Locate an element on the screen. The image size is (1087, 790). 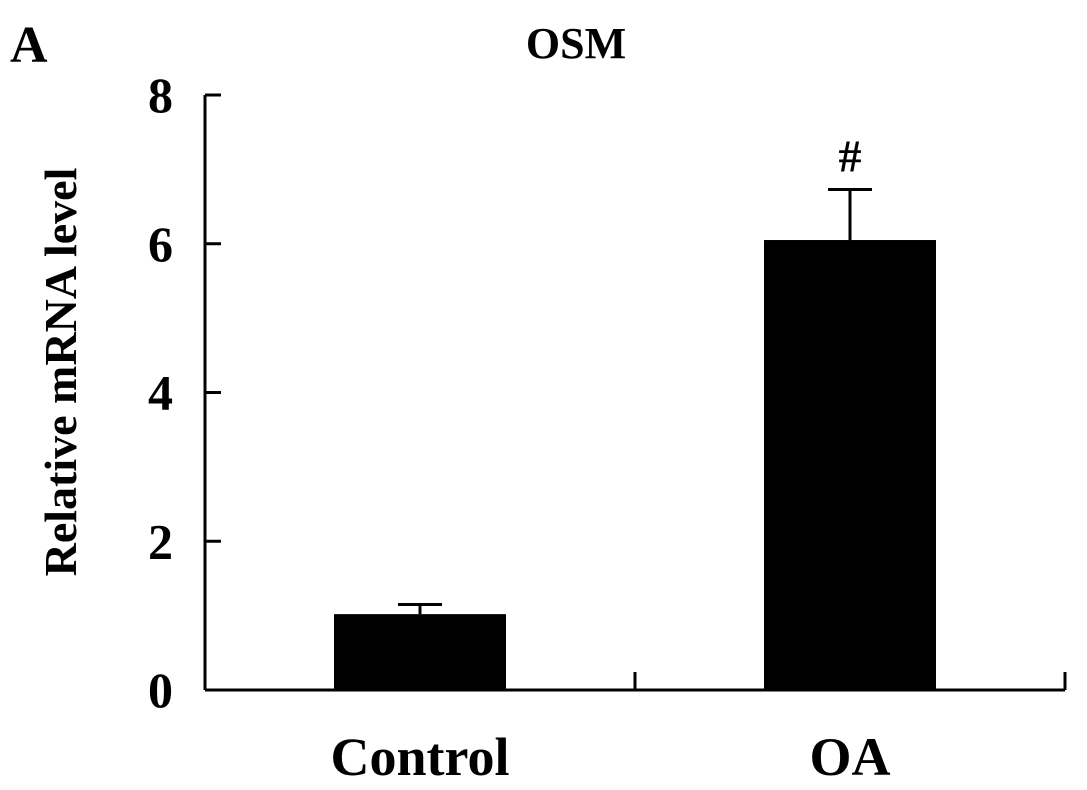
x-tick-label-control: Control is located at coordinates (419, 757).